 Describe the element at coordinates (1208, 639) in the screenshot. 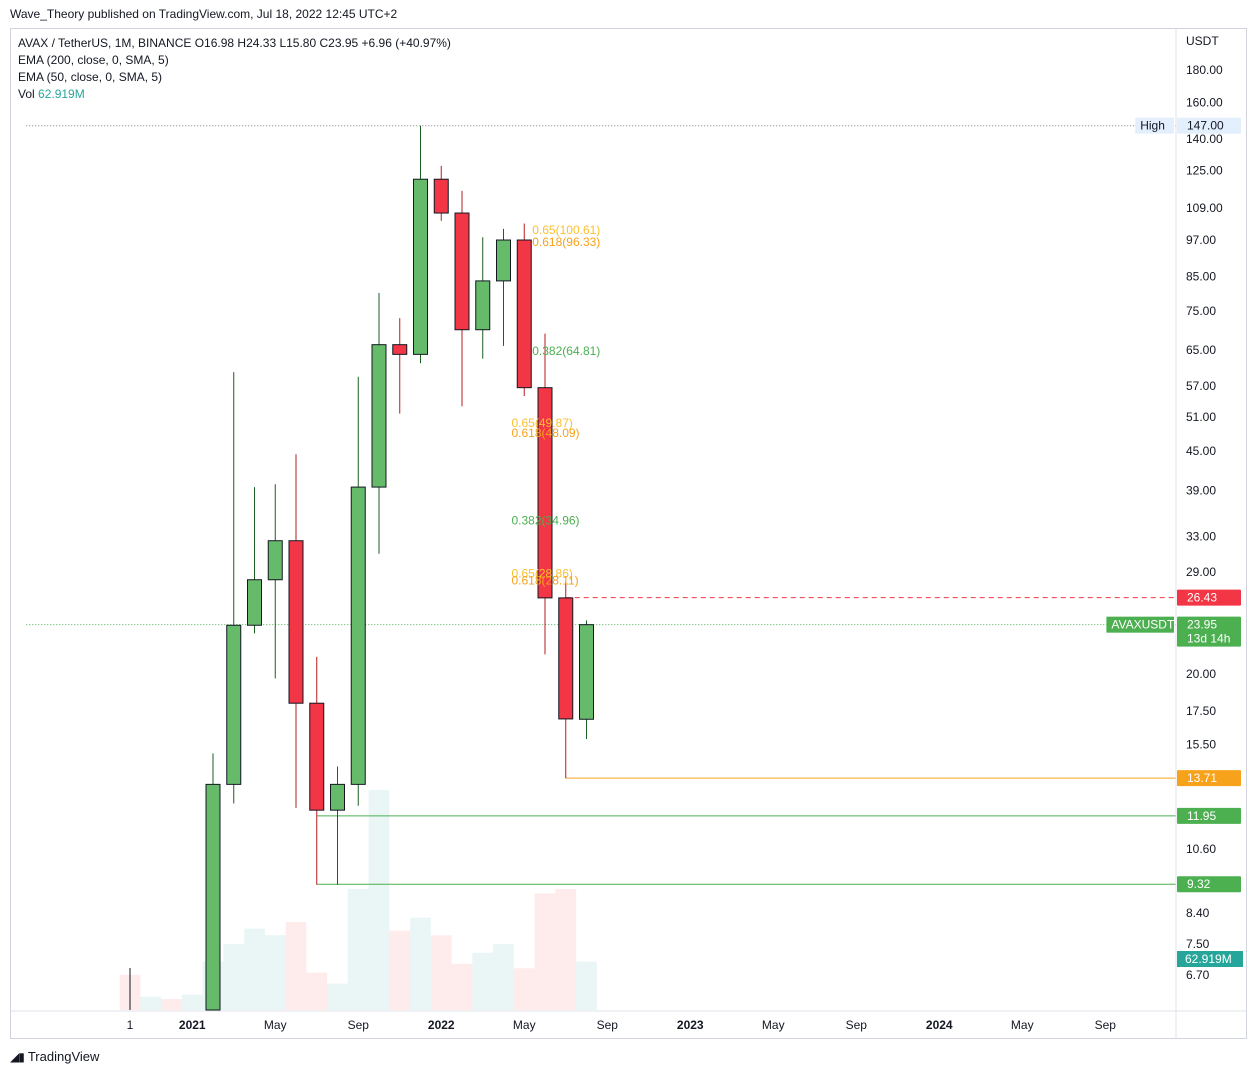

I see `countdown-label: 13d 14h` at that location.